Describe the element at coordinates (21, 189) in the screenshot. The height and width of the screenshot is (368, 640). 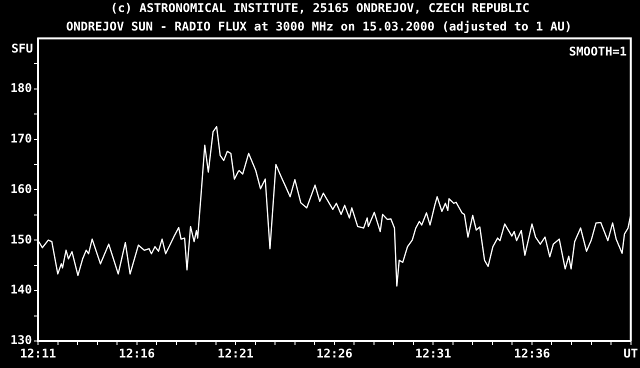
I see `y-tick-label: 160` at that location.